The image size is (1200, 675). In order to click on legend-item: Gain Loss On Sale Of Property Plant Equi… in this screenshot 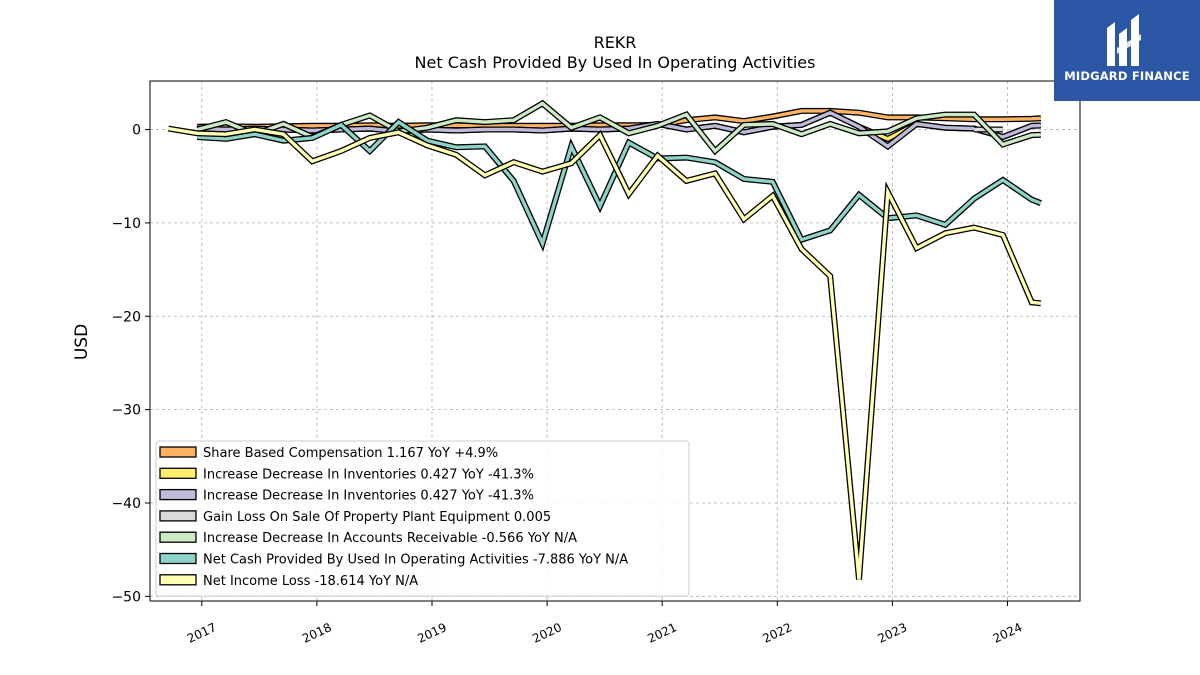, I will do `click(355, 517)`.